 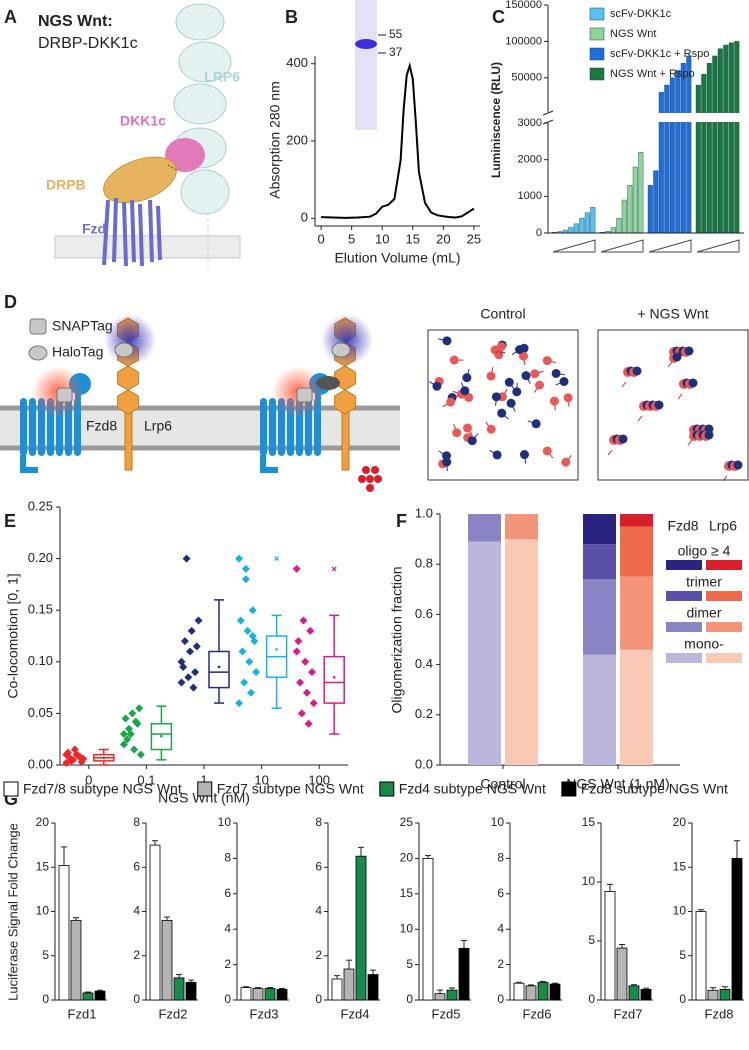 What do you see at coordinates (530, 160) in the screenshot?
I see `y-tick-label: 2000` at bounding box center [530, 160].